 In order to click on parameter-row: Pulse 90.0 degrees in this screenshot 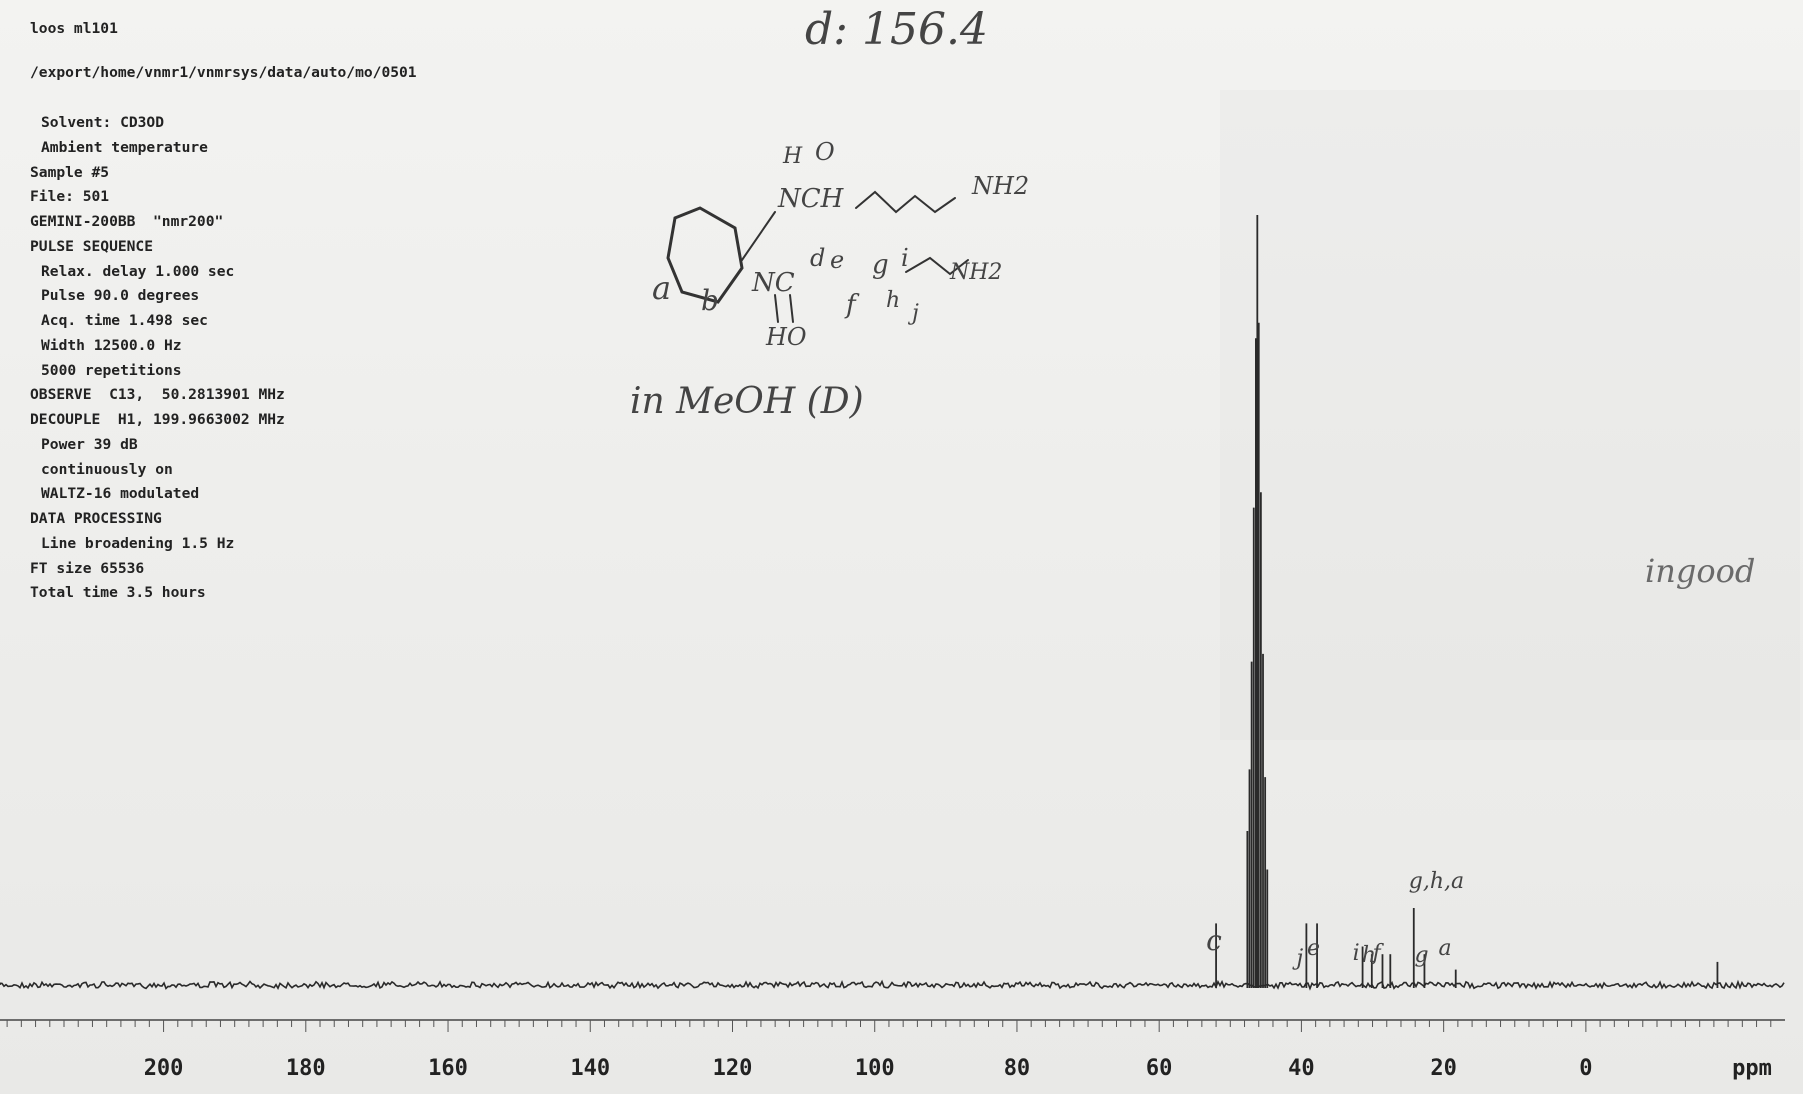, I will do `click(120, 296)`.